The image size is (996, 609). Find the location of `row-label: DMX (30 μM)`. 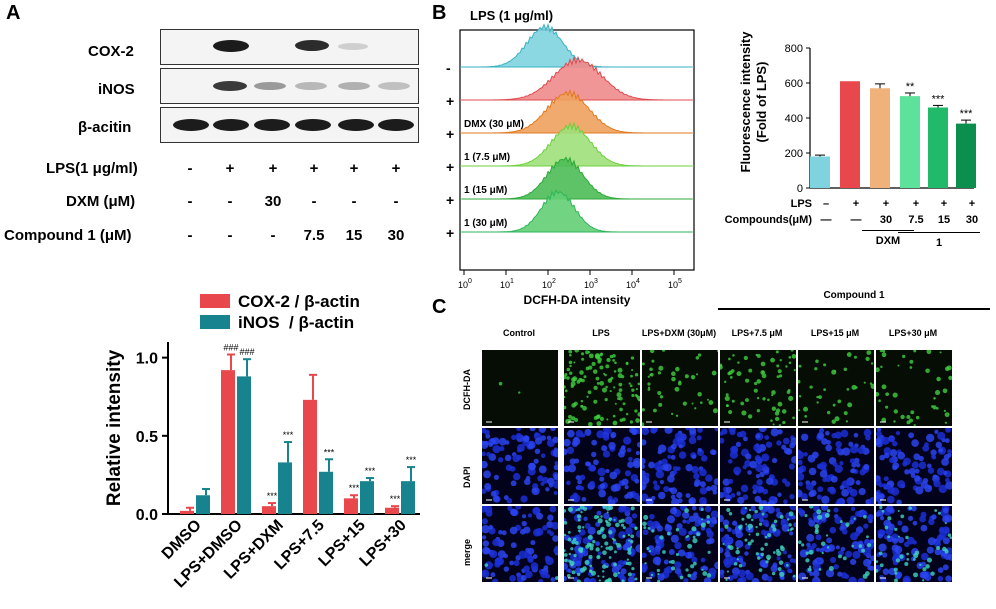

row-label: DMX (30 μM) is located at coordinates (494, 124).